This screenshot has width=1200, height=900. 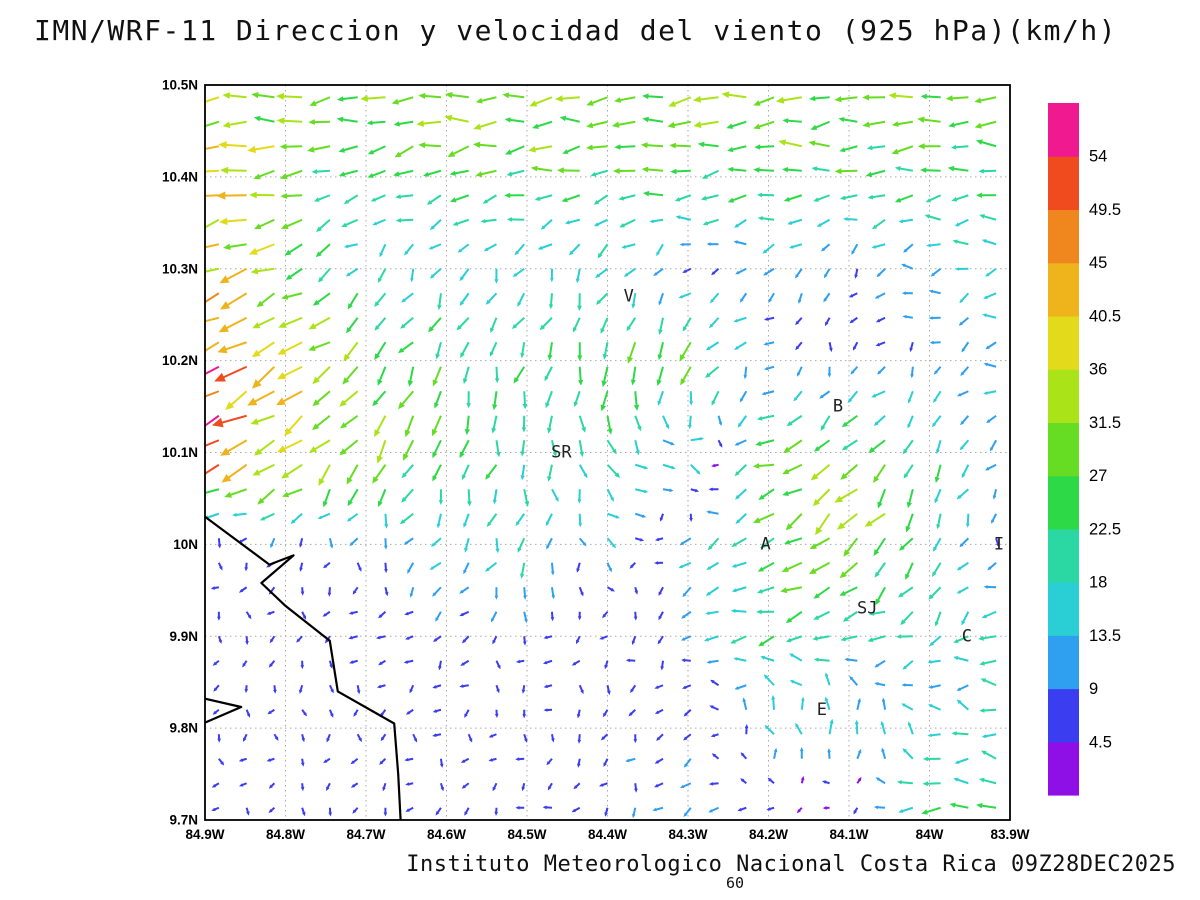 I want to click on svg-text: 4.5, so click(x=1100, y=742).